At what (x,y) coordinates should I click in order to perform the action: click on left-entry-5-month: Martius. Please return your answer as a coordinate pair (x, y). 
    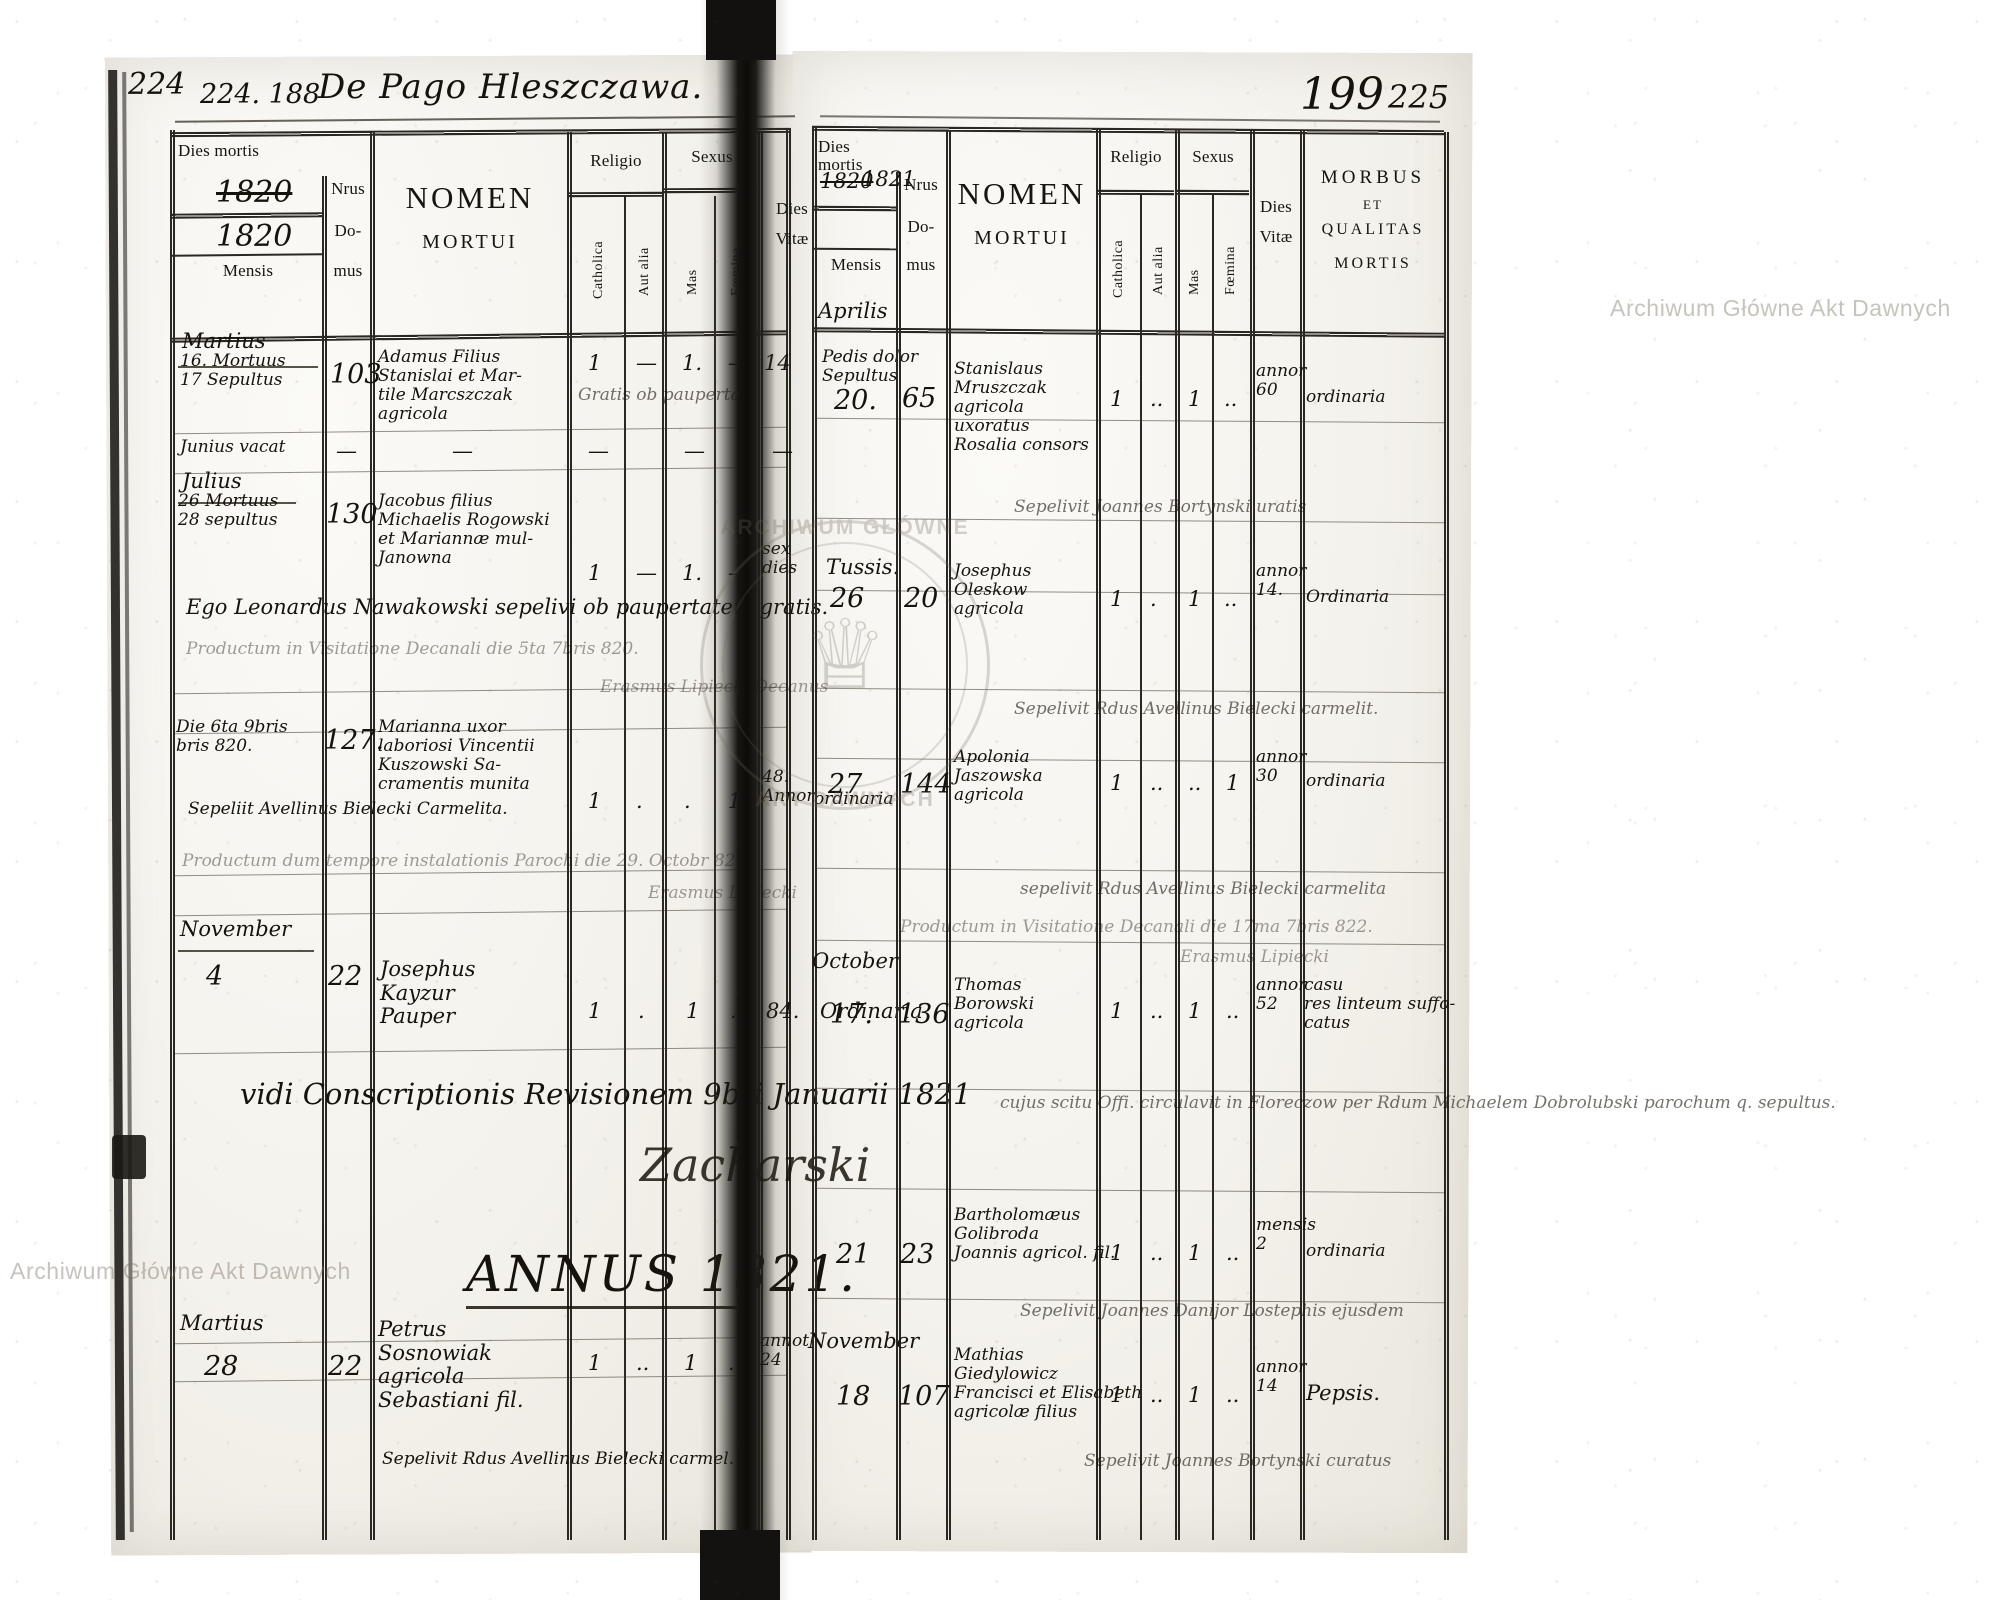
    Looking at the image, I should click on (222, 1323).